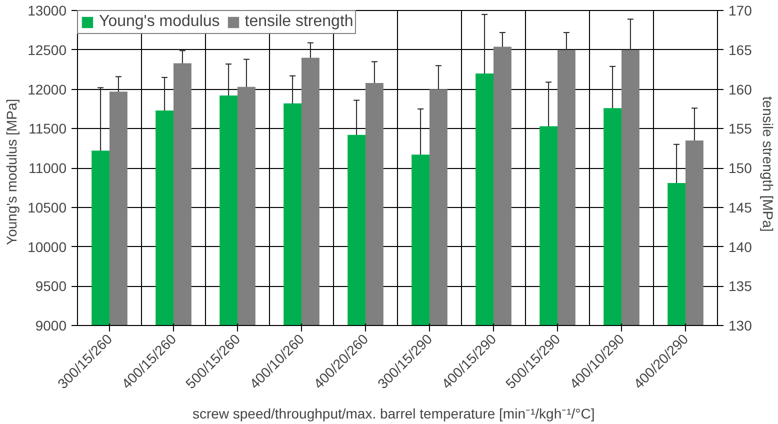  Describe the element at coordinates (393, 413) in the screenshot. I see `x-axis-title: screw speed/throughput/max. barrel temperature [min⁻¹/kgh⁻¹/°C]` at that location.